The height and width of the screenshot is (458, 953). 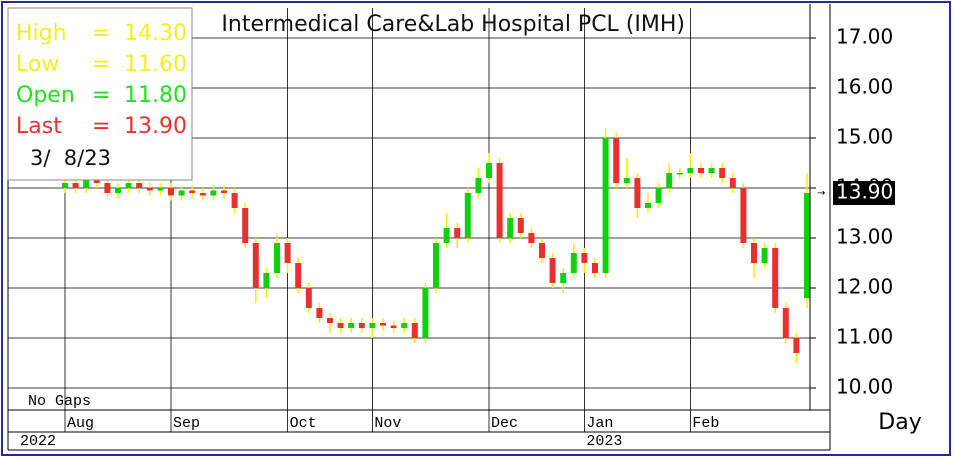 I want to click on last-price-label: 13.90, so click(x=864, y=192).